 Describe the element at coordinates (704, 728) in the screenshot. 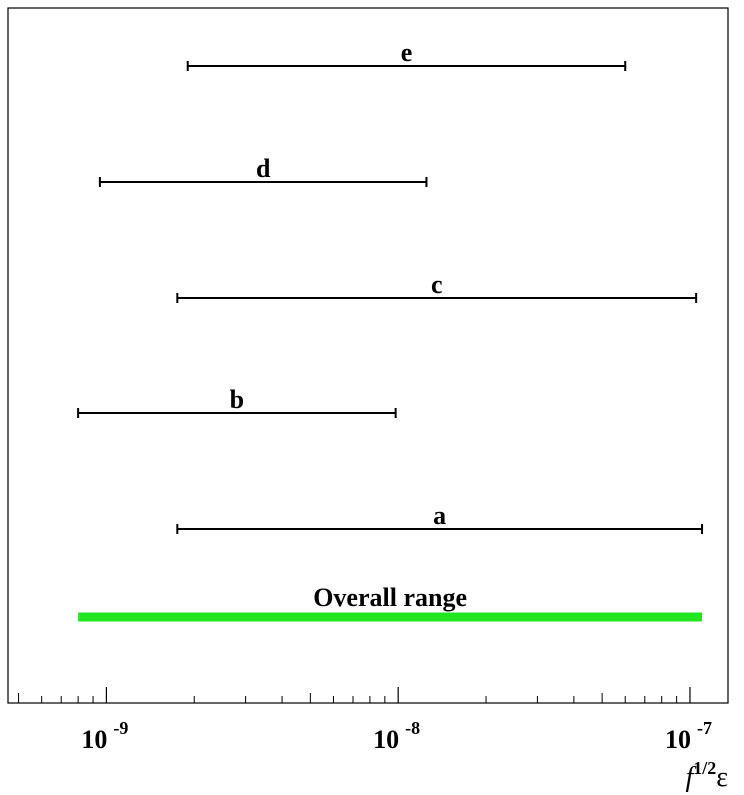

I see `tick-label-exponent: -7` at that location.